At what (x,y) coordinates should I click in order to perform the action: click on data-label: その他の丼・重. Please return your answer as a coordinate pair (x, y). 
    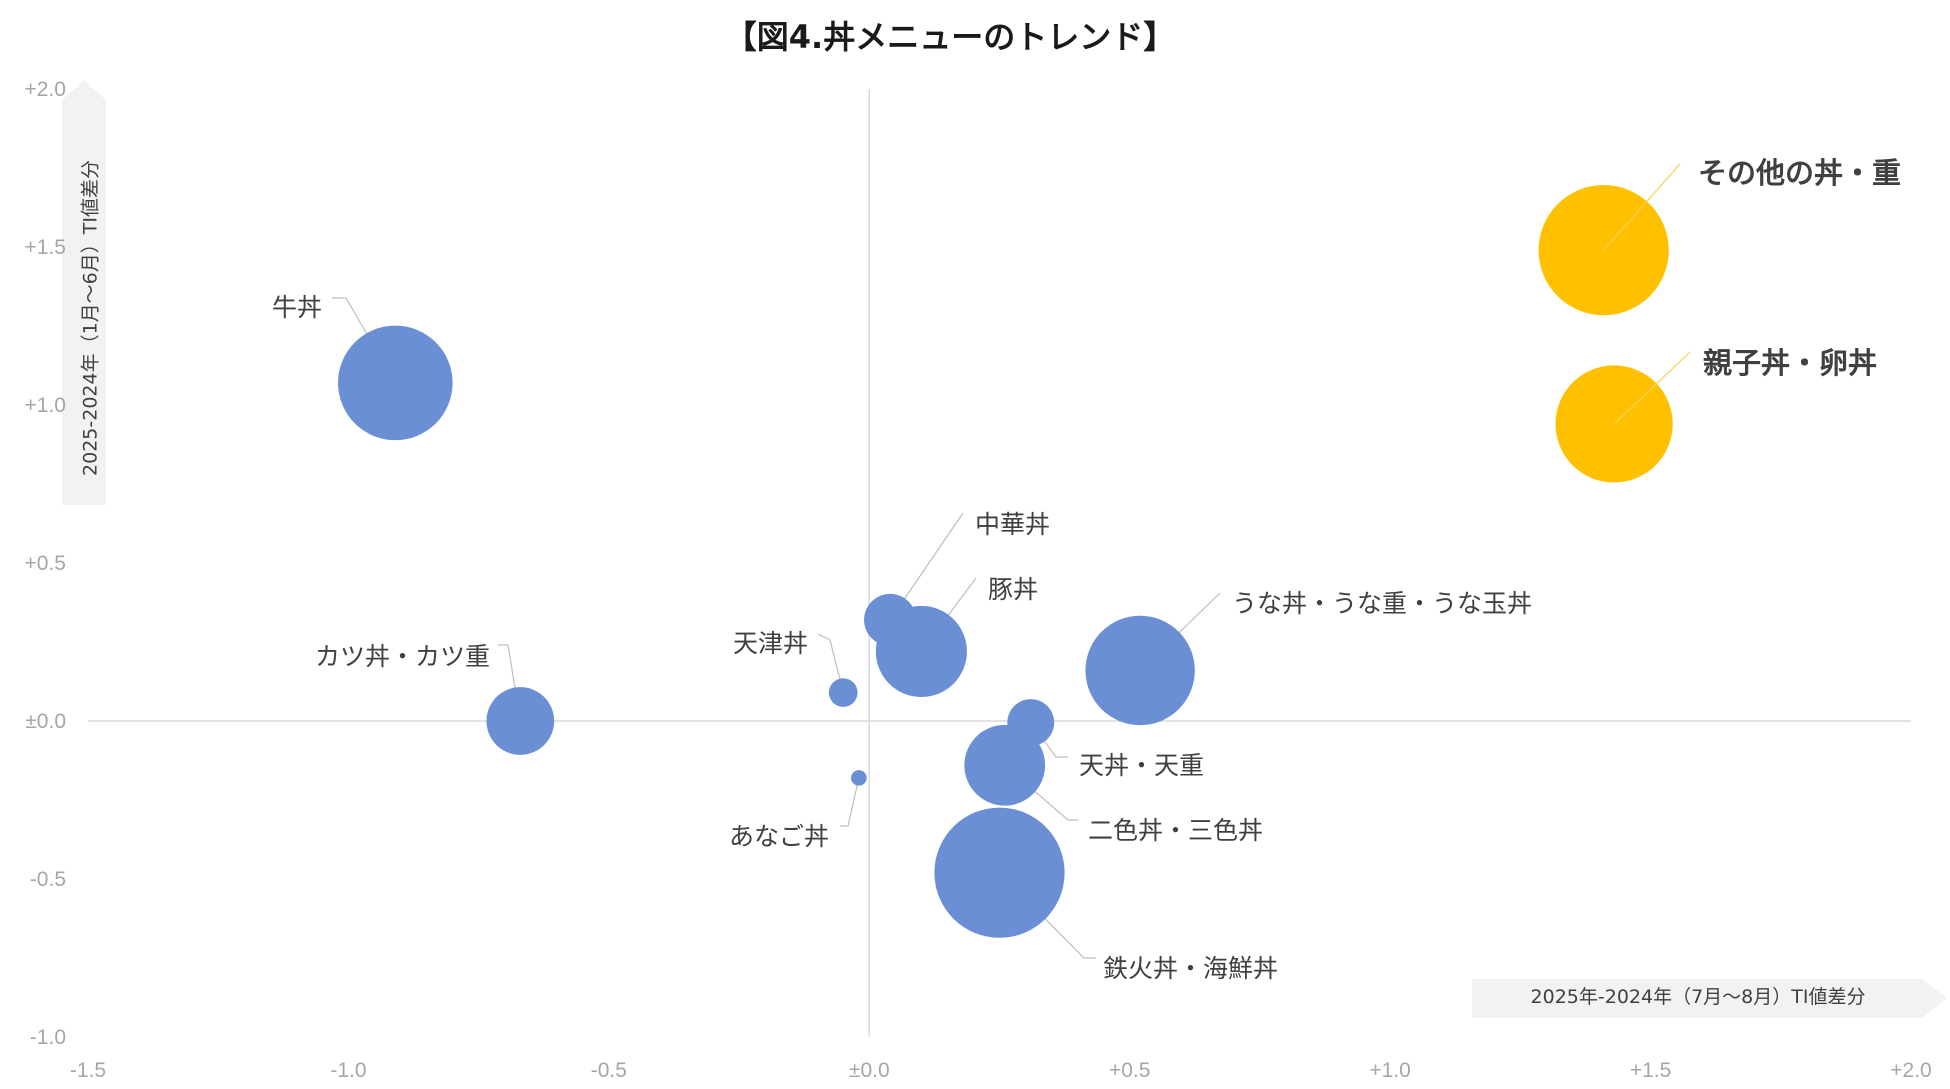
    Looking at the image, I should click on (1799, 173).